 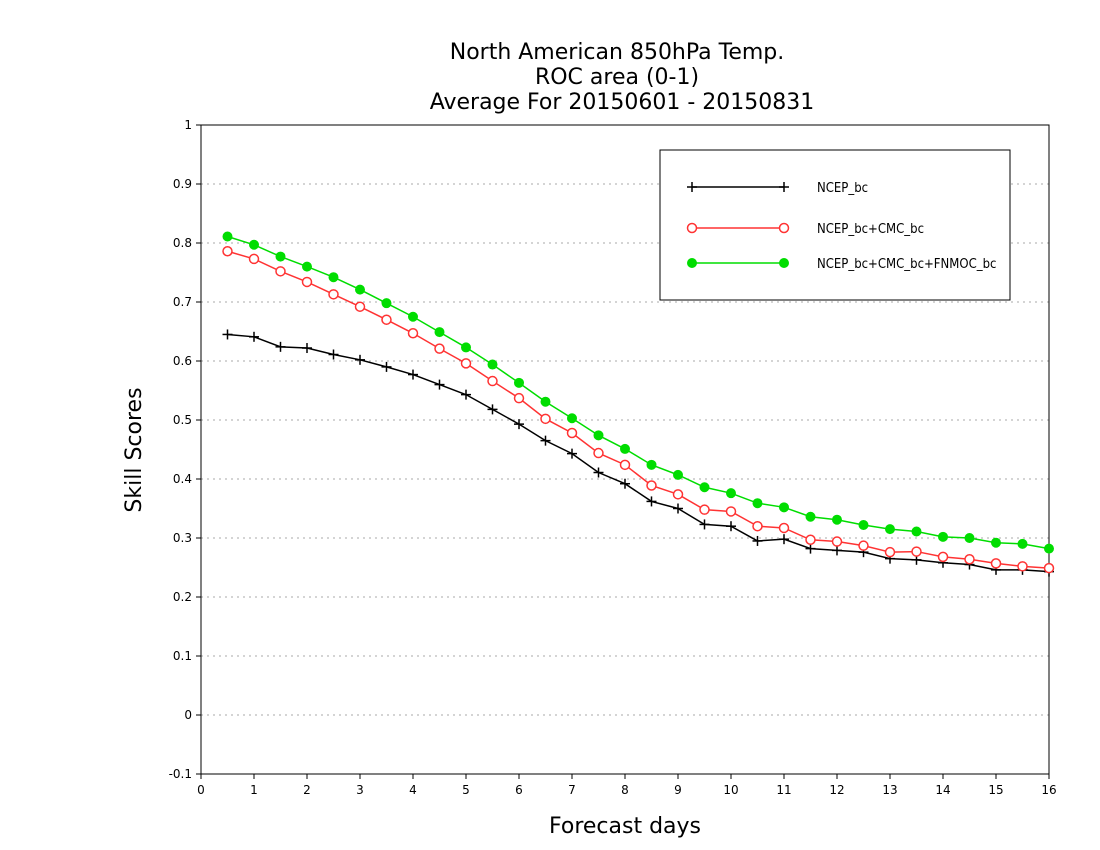 What do you see at coordinates (182, 243) in the screenshot?
I see `y-tick-label: 0.8` at bounding box center [182, 243].